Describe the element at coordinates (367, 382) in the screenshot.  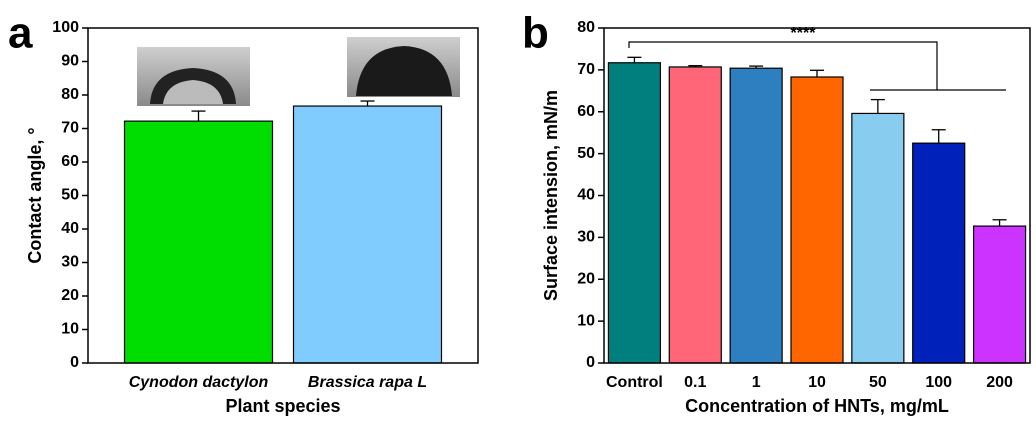
I see `x-tick-label: Brassica rapa L` at that location.